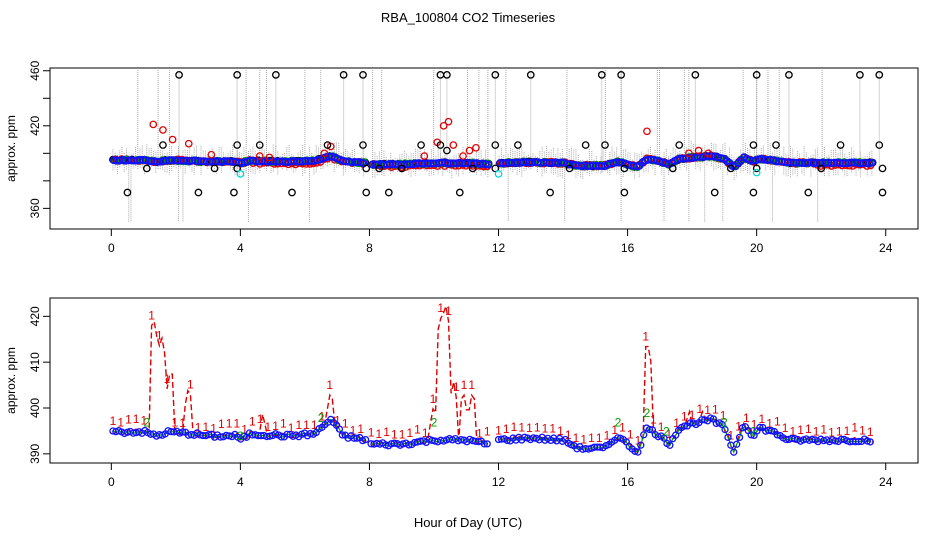 The image size is (936, 540). Describe the element at coordinates (35, 208) in the screenshot. I see `y-tick-label: 360` at that location.